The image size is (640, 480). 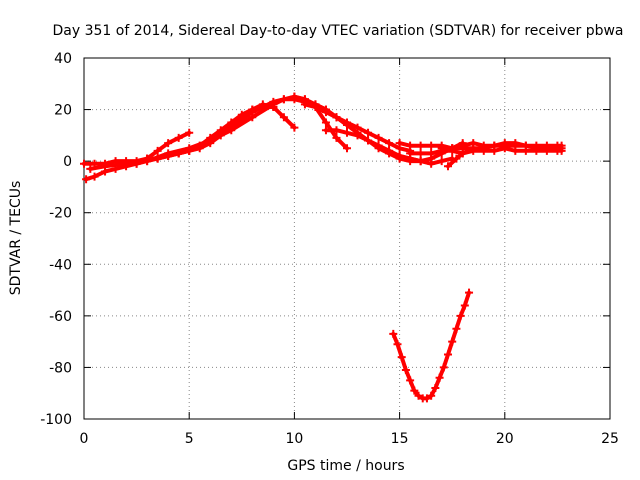 I want to click on y-tick-label: -100, so click(x=56, y=420).